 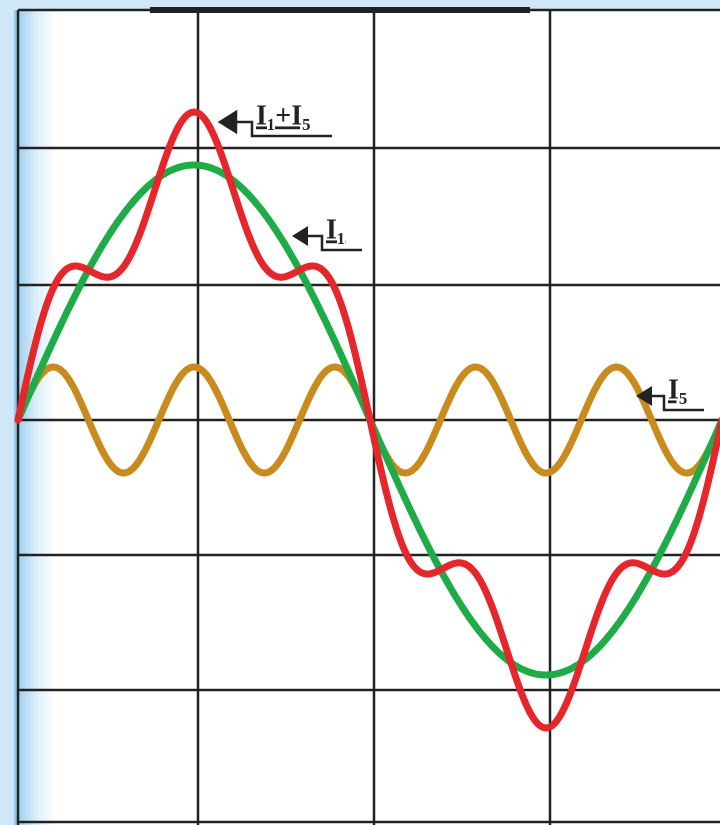 What do you see at coordinates (335, 229) in the screenshot?
I see `fundamental-label: I₁` at bounding box center [335, 229].